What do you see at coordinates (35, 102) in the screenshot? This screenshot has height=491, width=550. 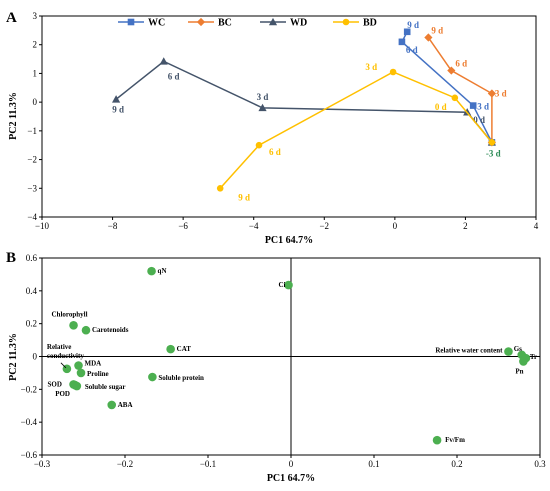 I see `a-y-tick-label: 0` at bounding box center [35, 102].